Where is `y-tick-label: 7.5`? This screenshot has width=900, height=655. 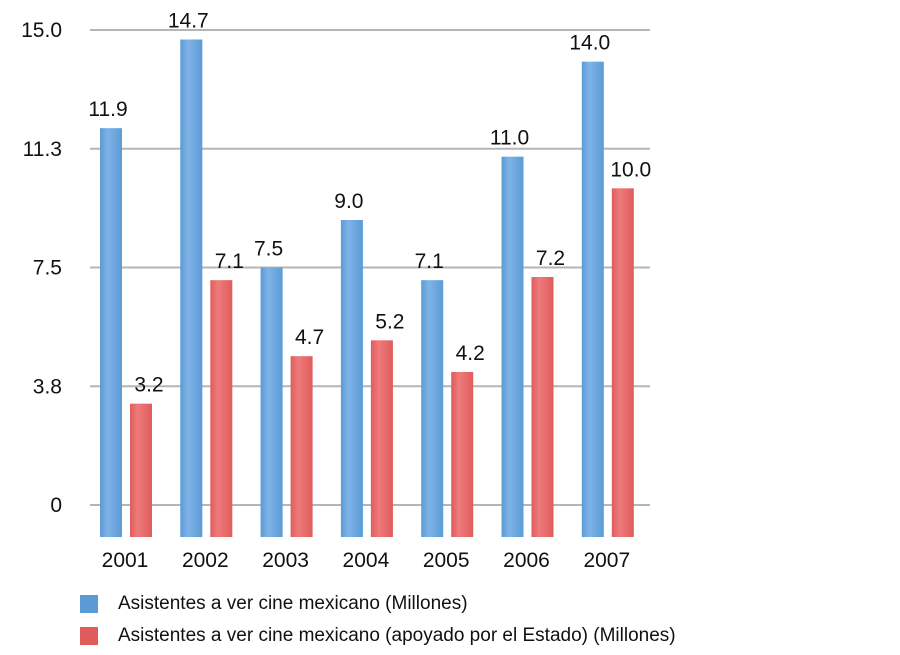 y-tick-label: 7.5 is located at coordinates (47, 268).